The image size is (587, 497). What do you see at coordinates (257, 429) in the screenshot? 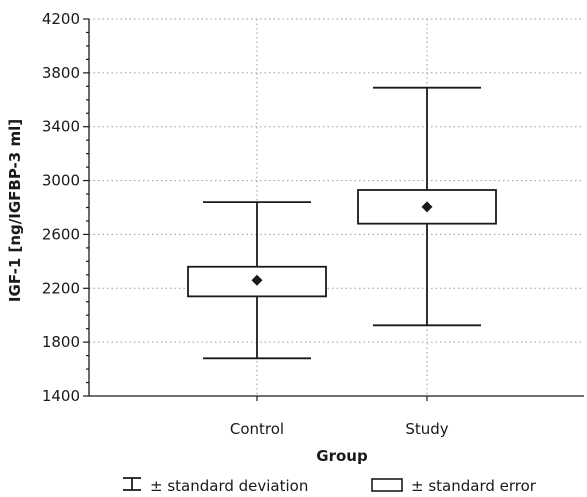
I see `x-tick-label: Control` at bounding box center [257, 429].